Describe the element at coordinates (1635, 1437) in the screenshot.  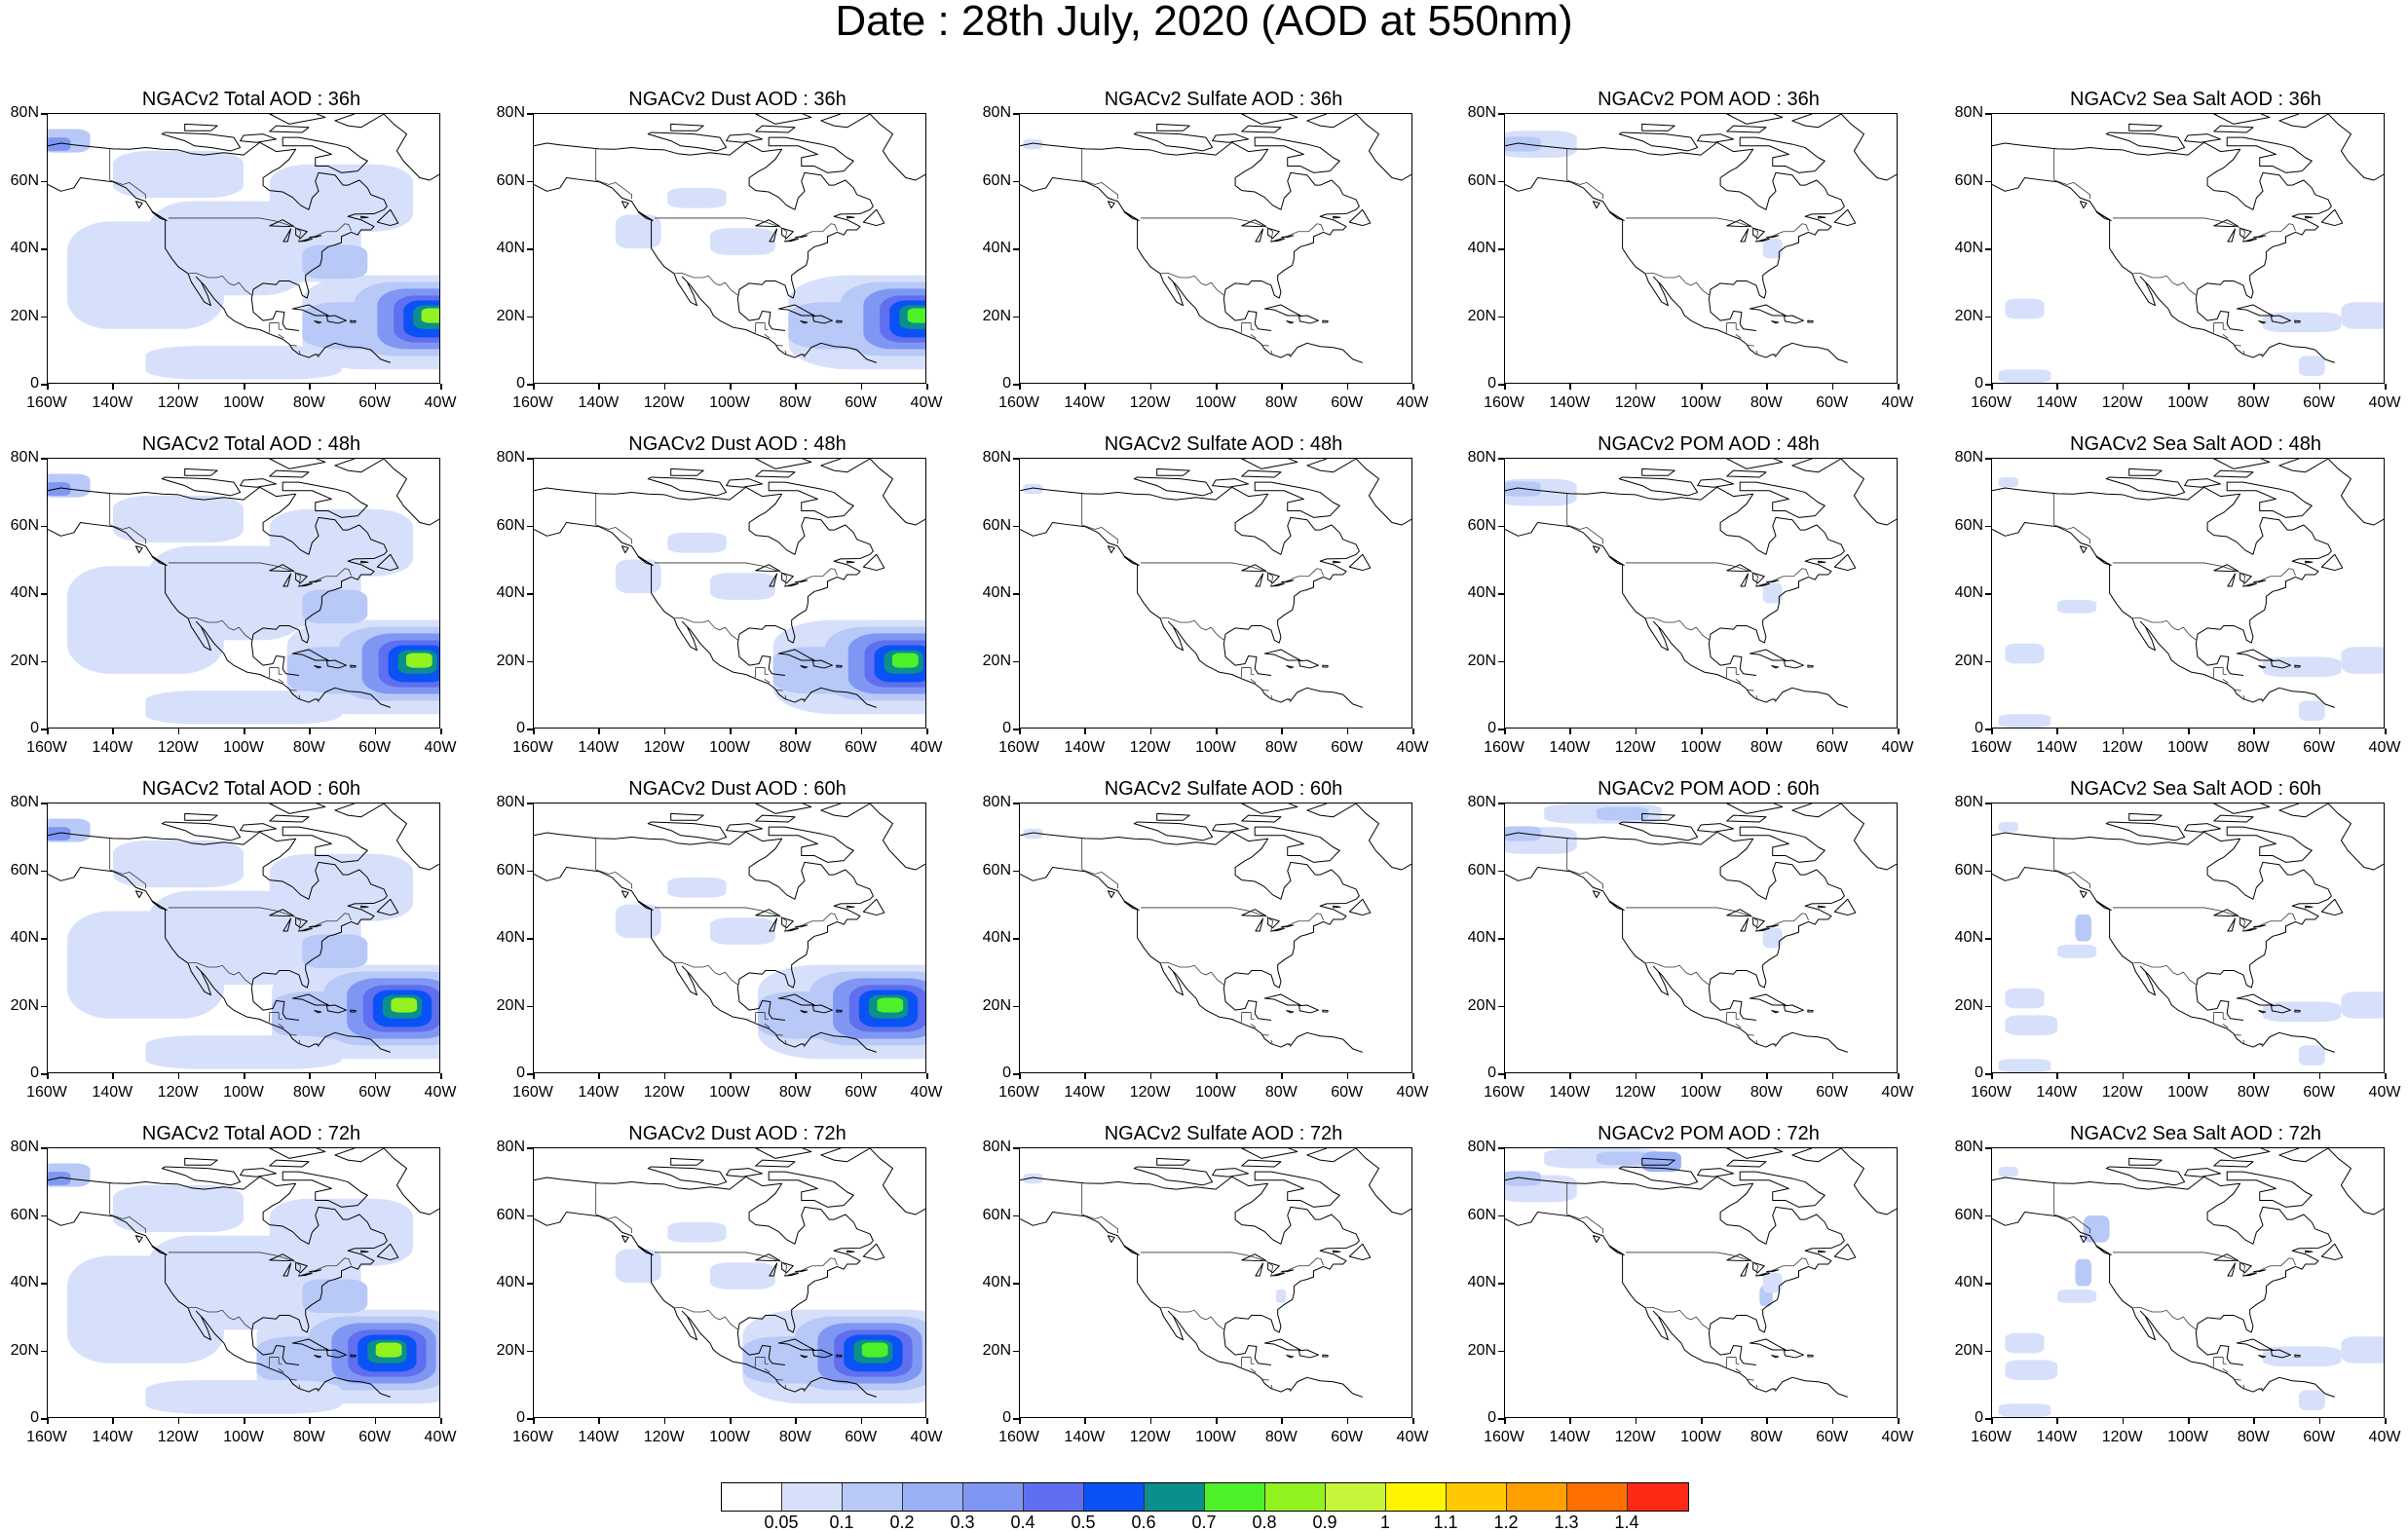
I see `lon-tick-label: 120W` at that location.